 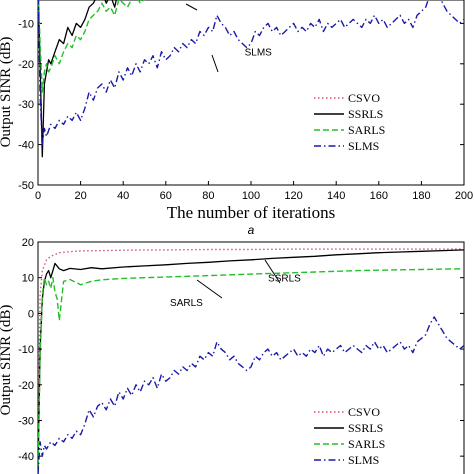 What do you see at coordinates (464, 196) in the screenshot?
I see `x-tick-label: 200` at bounding box center [464, 196].